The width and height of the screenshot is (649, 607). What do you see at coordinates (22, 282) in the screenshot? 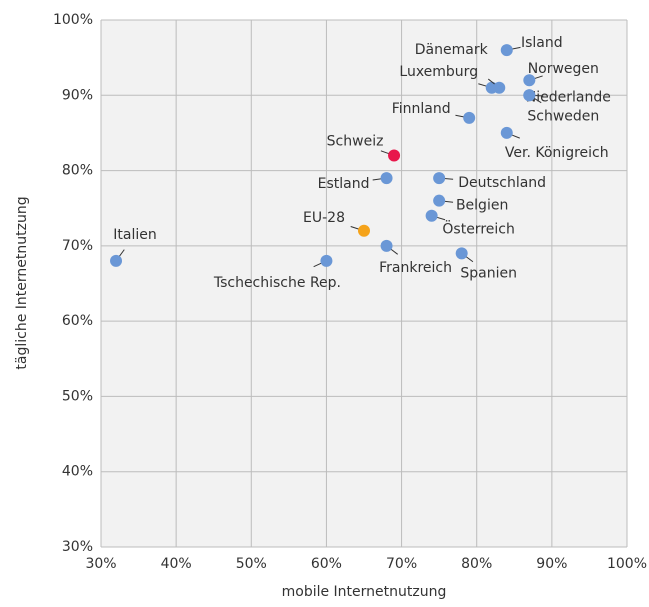
I see `y-axis-label: tägliche Internetnutzung` at bounding box center [22, 282].